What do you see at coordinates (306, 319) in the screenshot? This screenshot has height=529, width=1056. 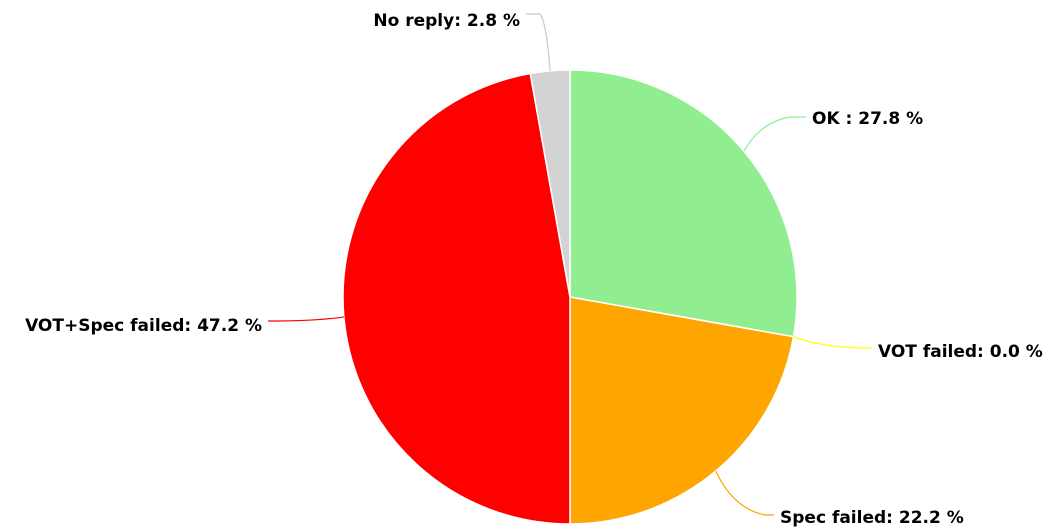 I see `connector-vot-spec-failed` at bounding box center [306, 319].